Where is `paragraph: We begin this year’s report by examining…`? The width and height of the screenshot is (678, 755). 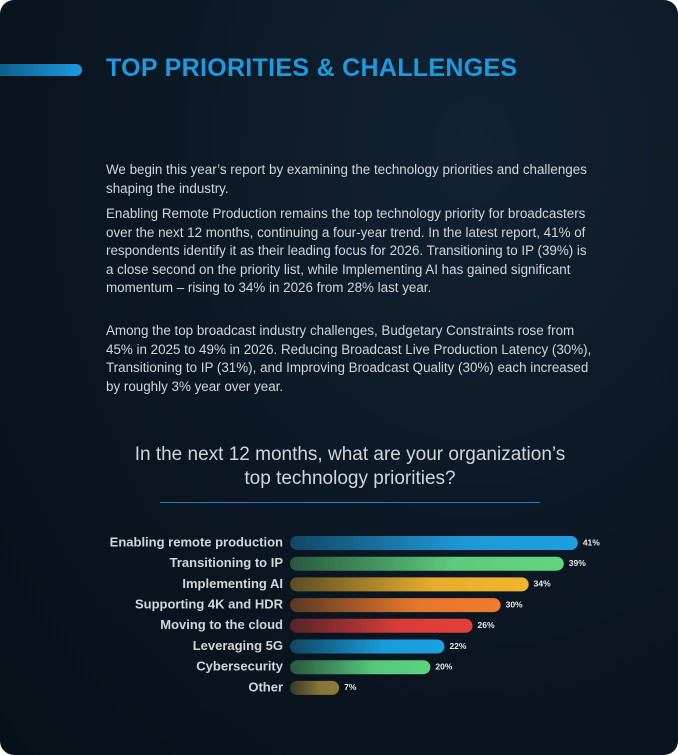 paragraph: We begin this year’s report by examining… is located at coordinates (346, 179).